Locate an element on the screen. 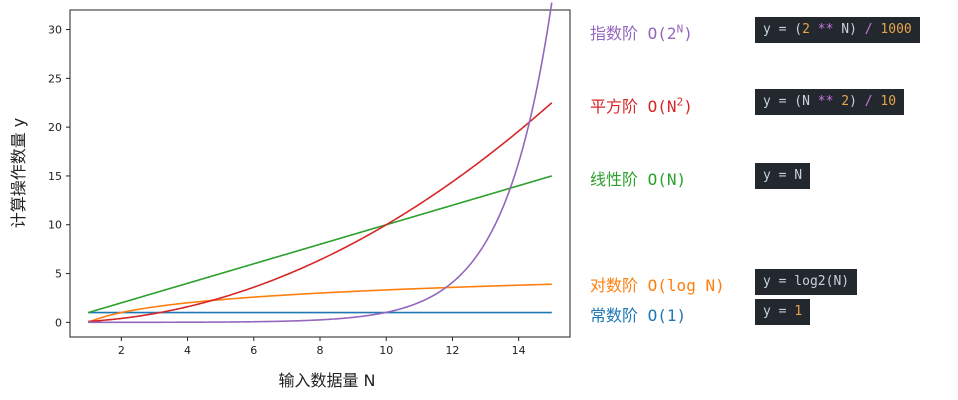 Image resolution: width=958 pixels, height=400 pixels. code-quad-op1: ** is located at coordinates (825, 101).